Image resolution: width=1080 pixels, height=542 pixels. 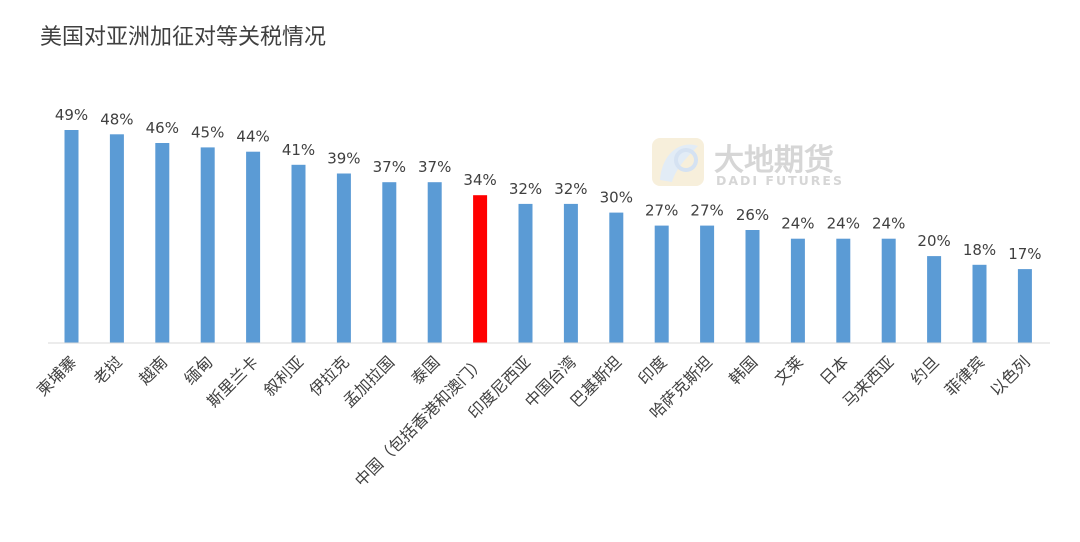 I want to click on data-label-8: 37%, so click(x=389, y=167).